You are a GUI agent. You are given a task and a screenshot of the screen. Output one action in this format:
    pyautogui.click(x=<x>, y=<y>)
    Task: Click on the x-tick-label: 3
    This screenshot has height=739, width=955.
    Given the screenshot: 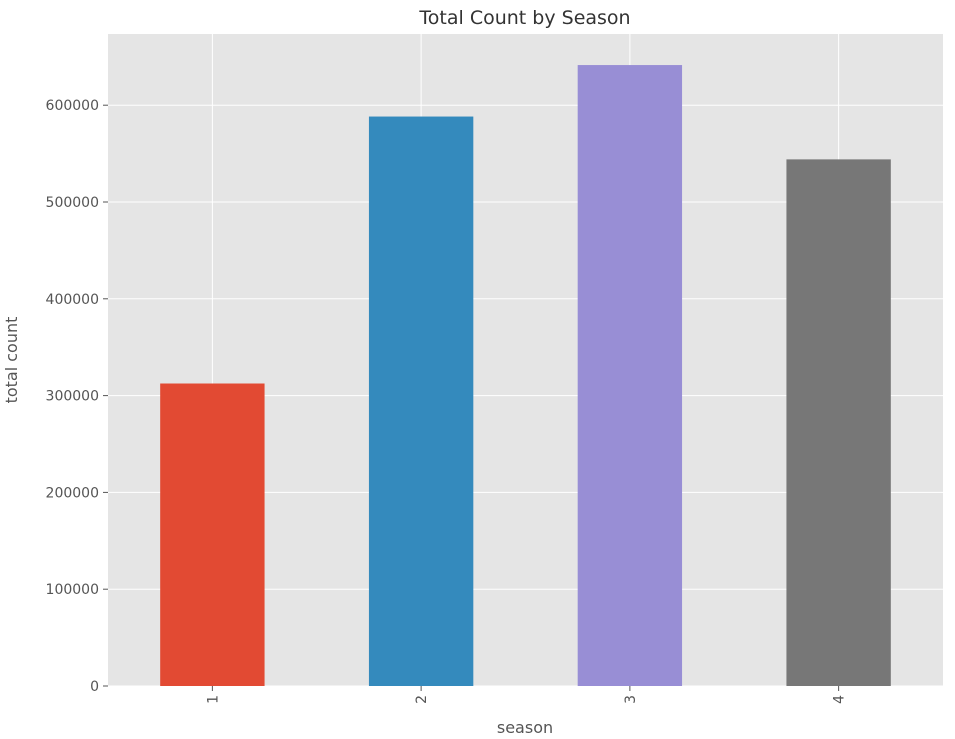 What is the action you would take?
    pyautogui.click(x=631, y=699)
    